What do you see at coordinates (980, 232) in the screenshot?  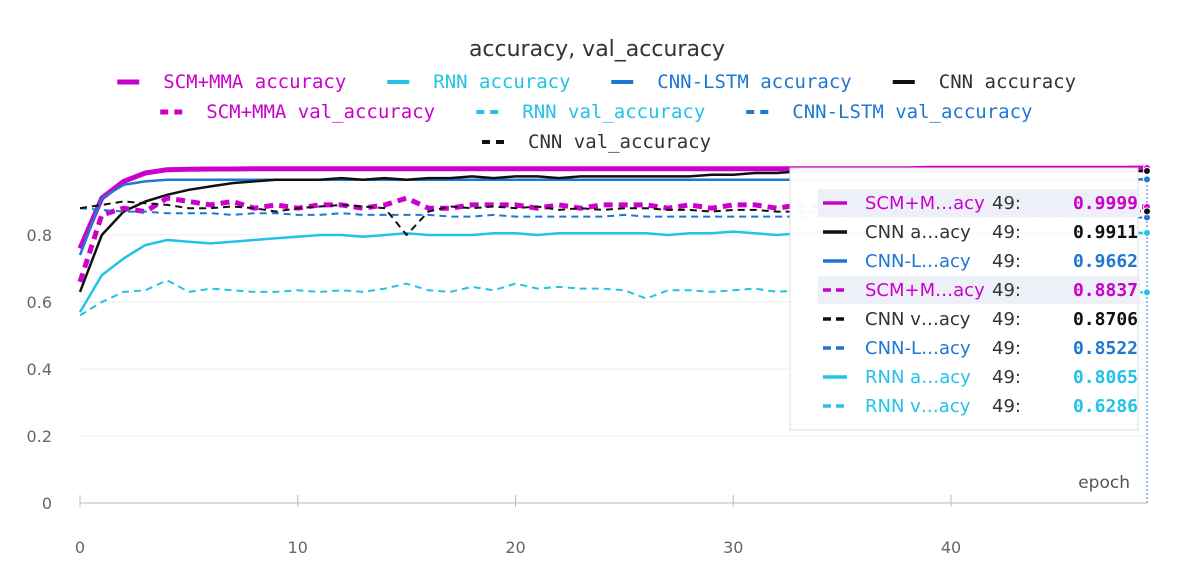 I see `tooltip-row: CNN a…acy 49: 0.9911` at bounding box center [980, 232].